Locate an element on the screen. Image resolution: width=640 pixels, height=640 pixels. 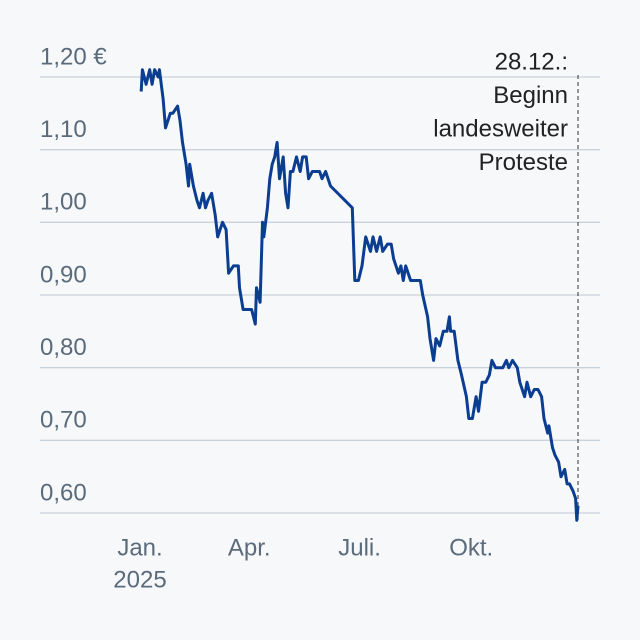
y-tick-label: 1,10 is located at coordinates (63, 129).